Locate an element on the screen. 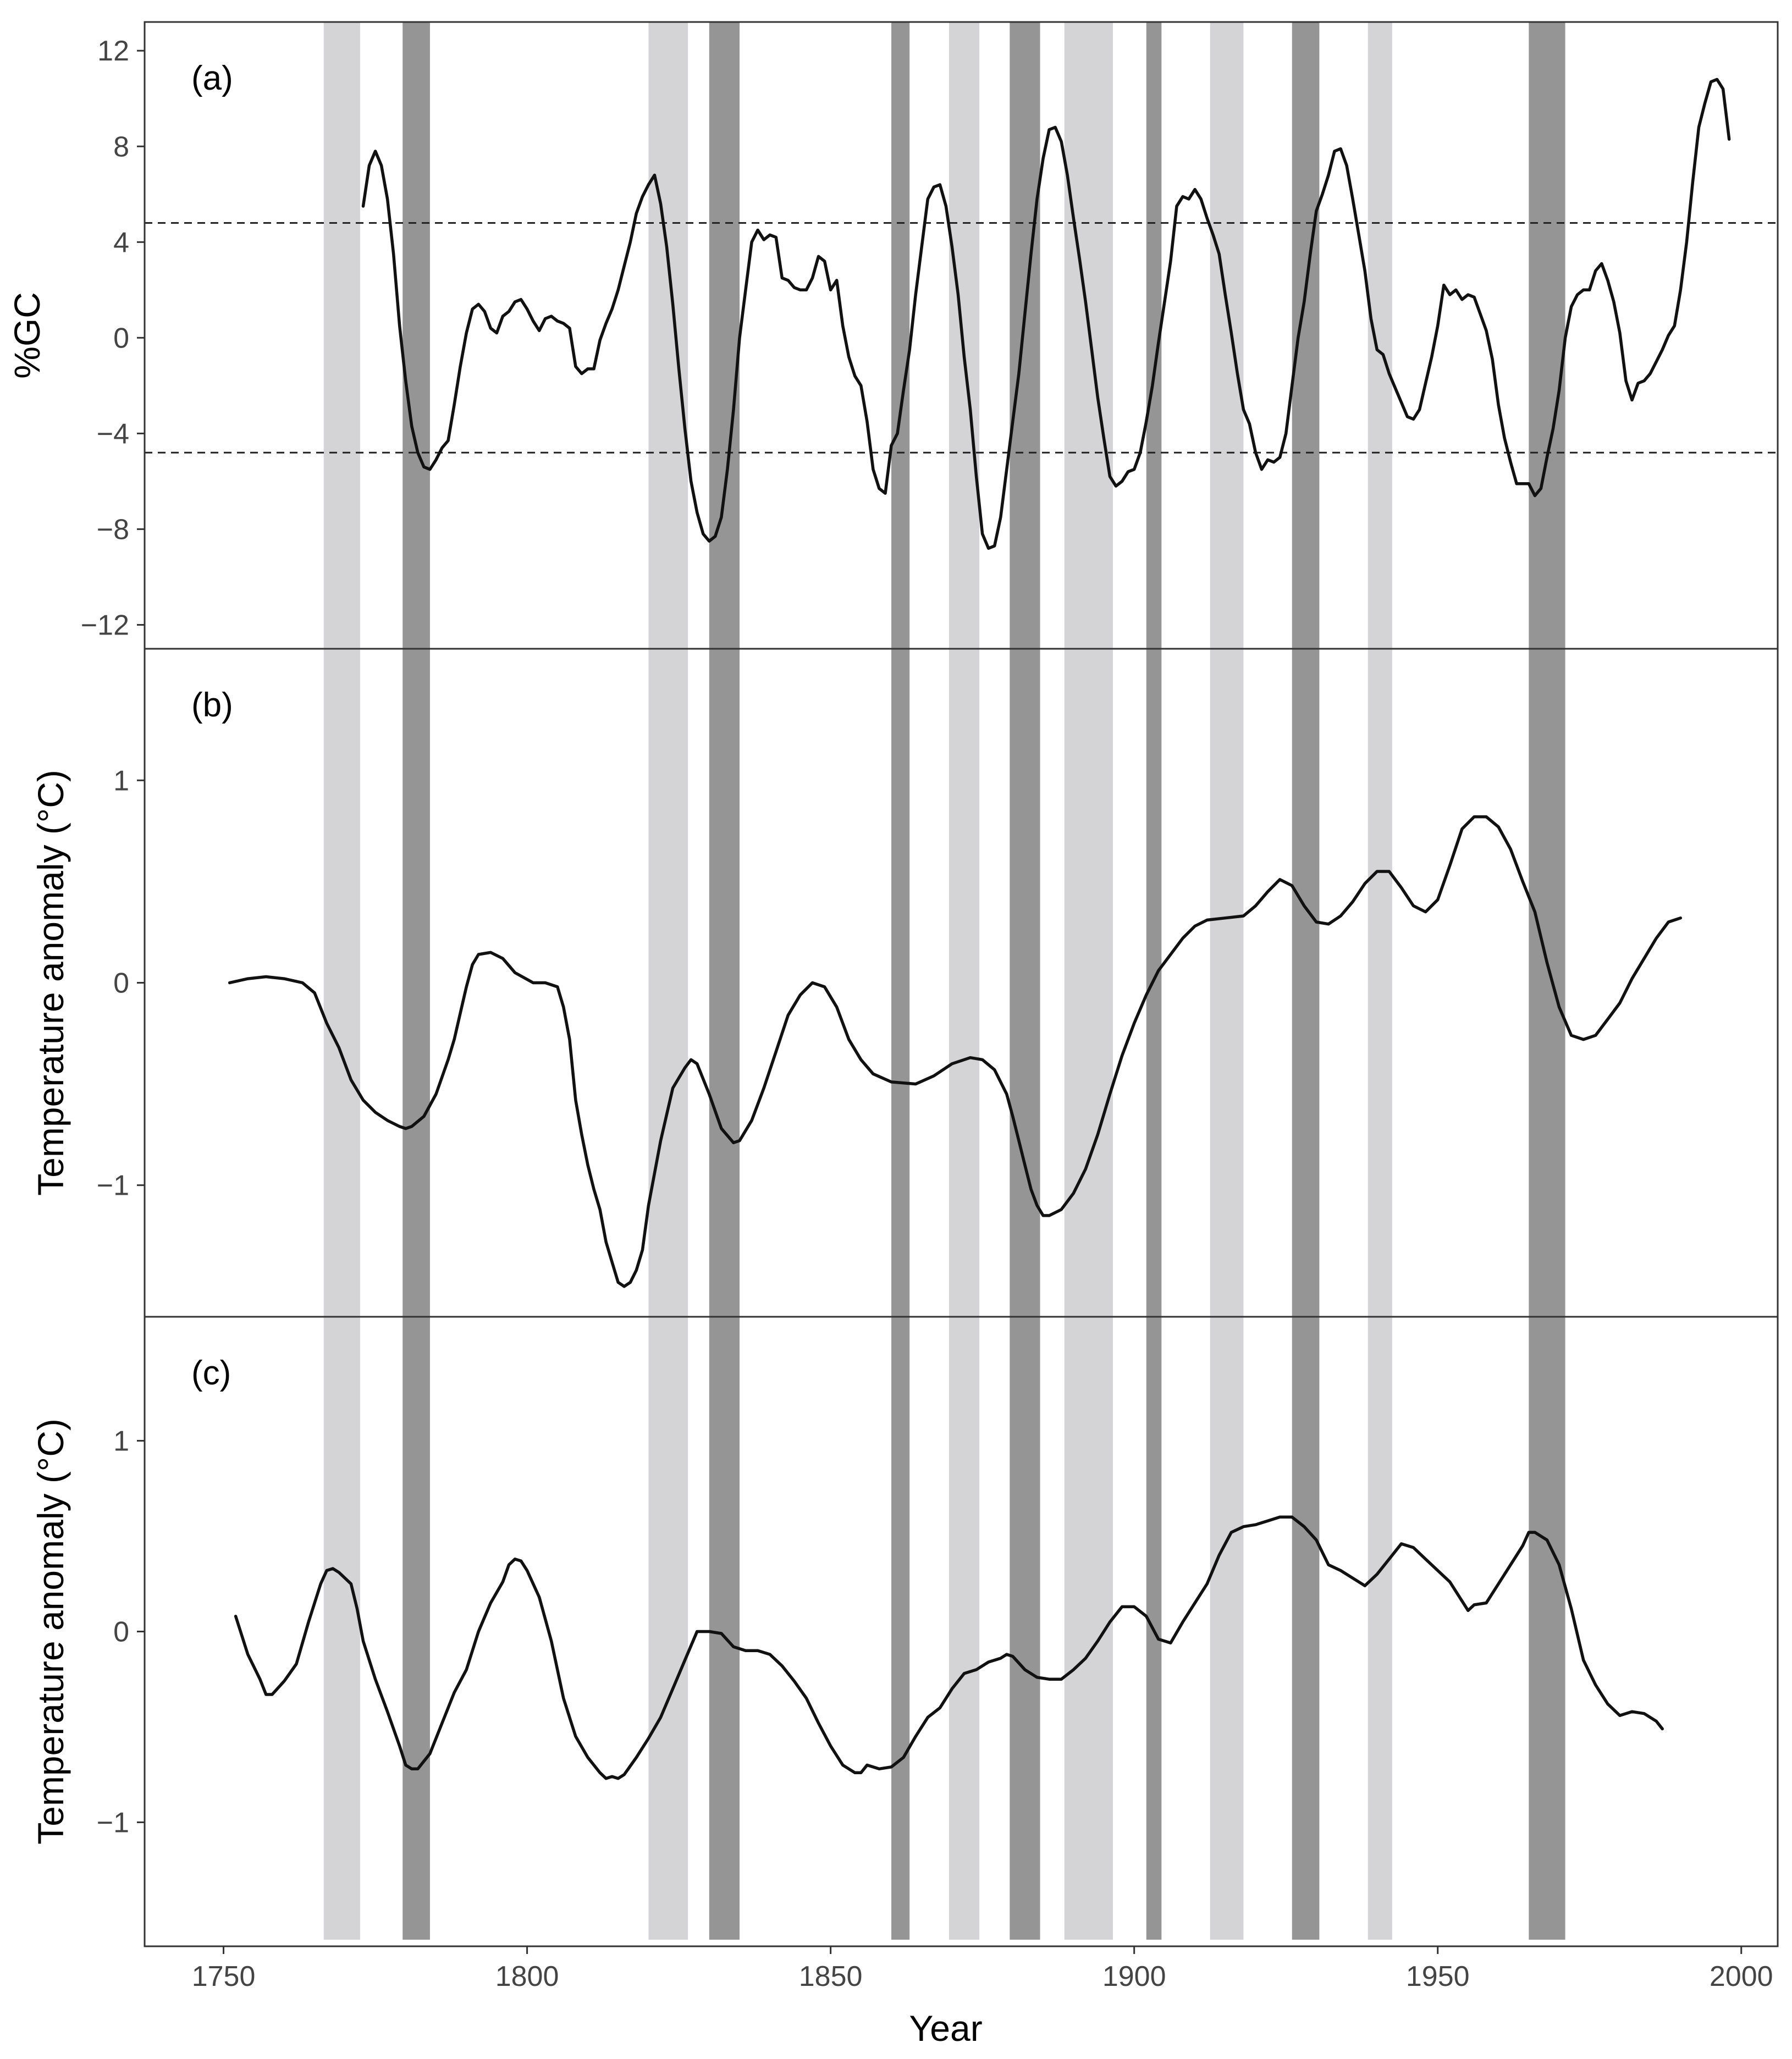 This screenshot has width=1792, height=2059. panel-a-label: (a) is located at coordinates (212, 78).